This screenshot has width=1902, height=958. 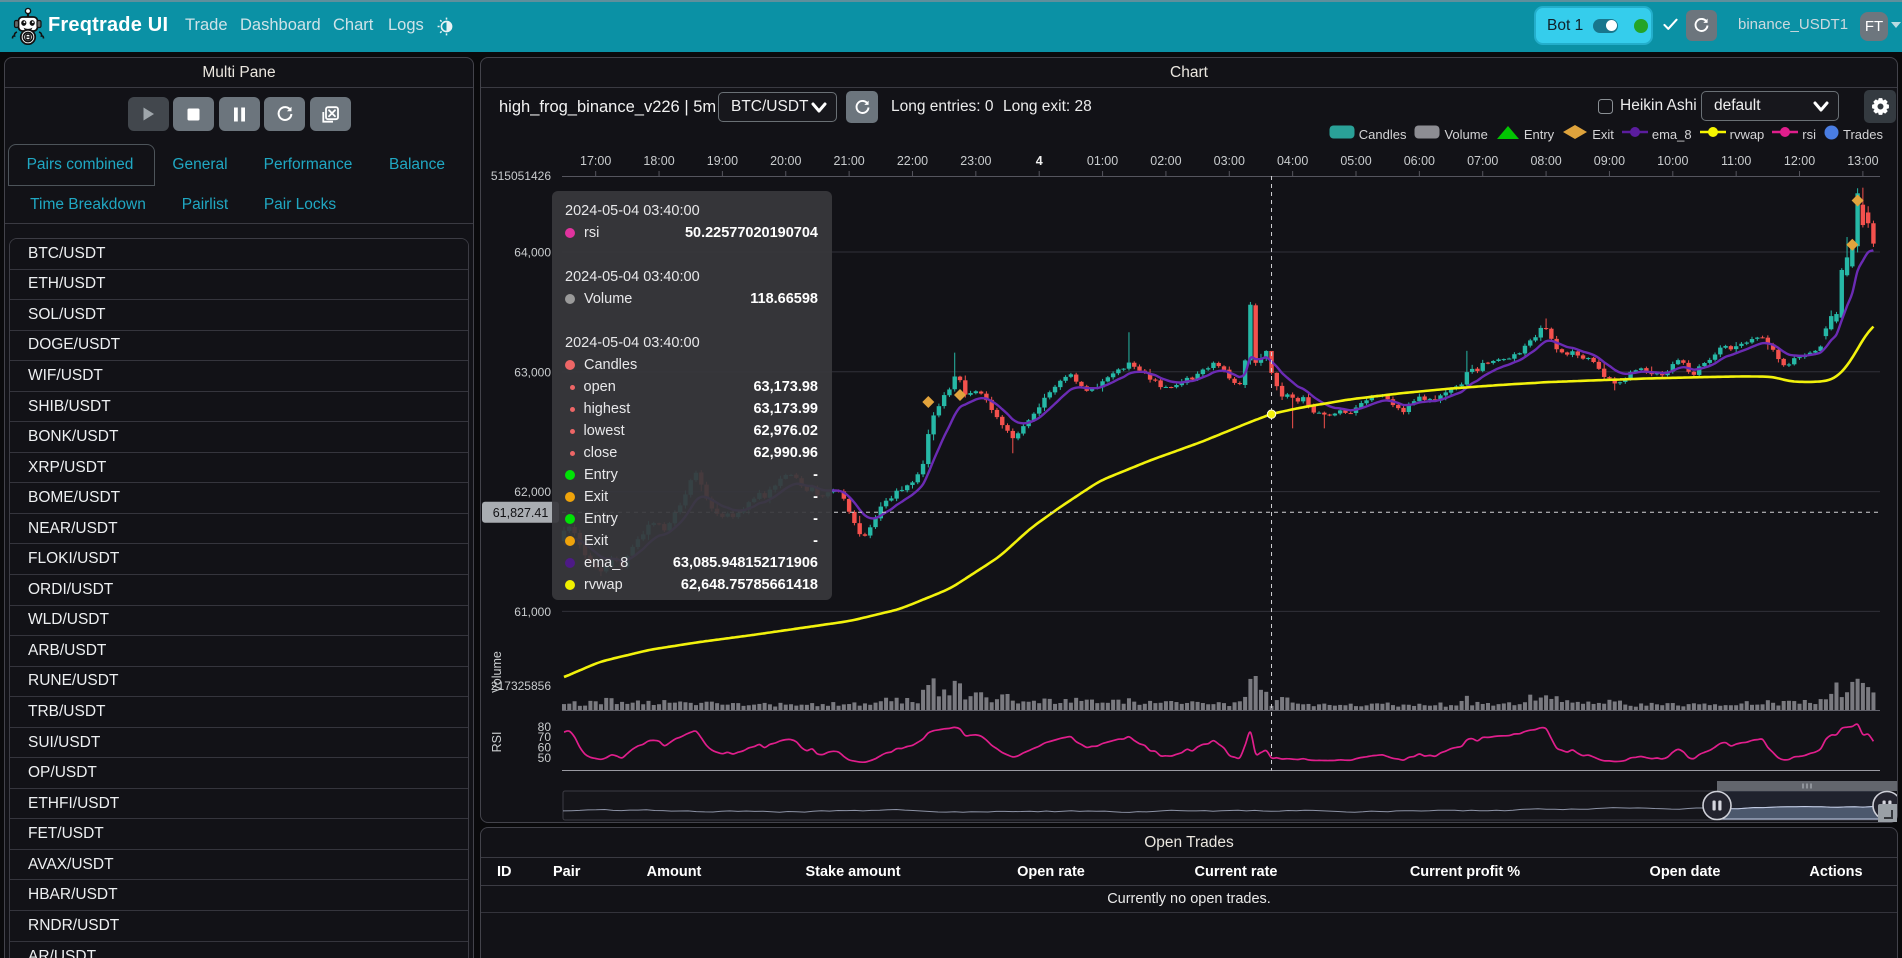 I want to click on pause-bot-button, so click(x=239, y=114).